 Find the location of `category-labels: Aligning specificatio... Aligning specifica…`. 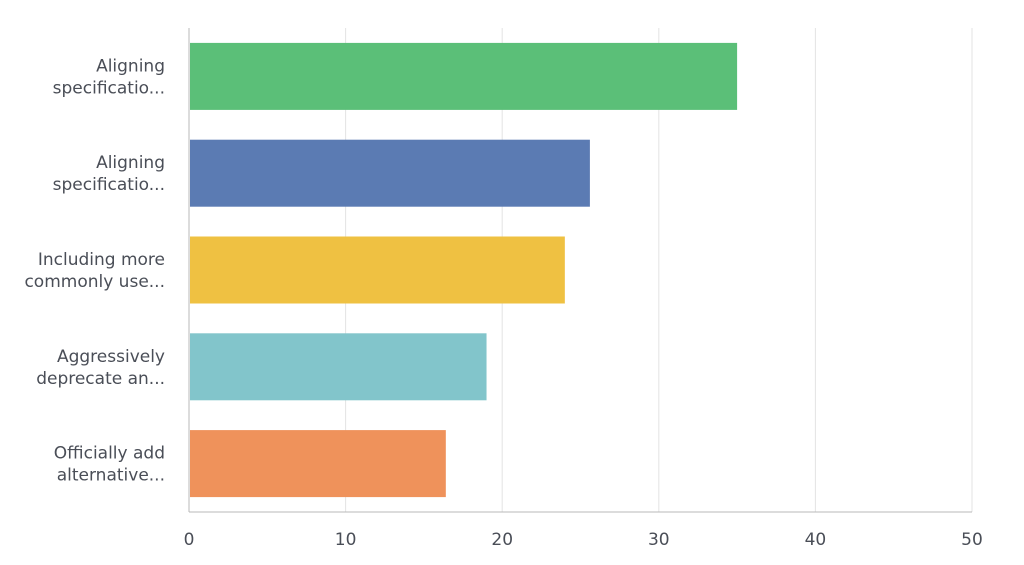

category-labels: Aligning specificatio... Aligning specifica… is located at coordinates (94, 270).